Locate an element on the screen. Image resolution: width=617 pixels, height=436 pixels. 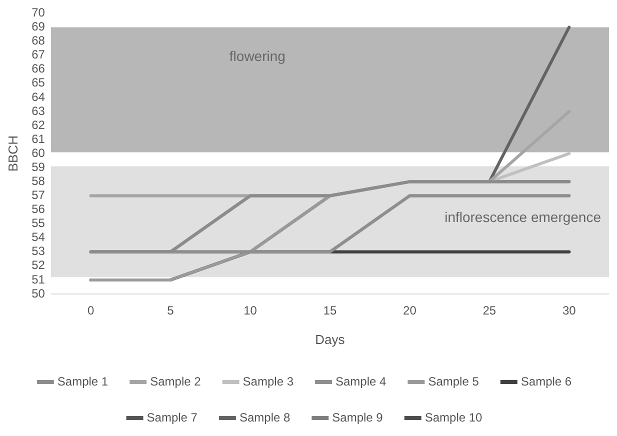
legend-label: Sample 10 is located at coordinates (453, 417).